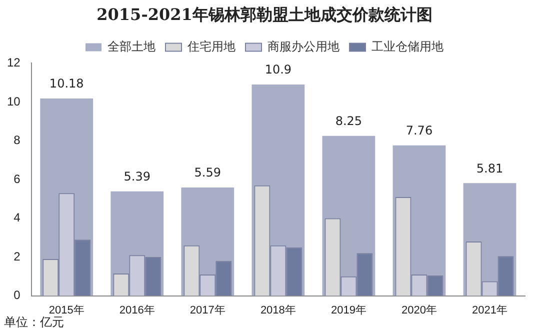 The width and height of the screenshot is (533, 335). What do you see at coordinates (208, 173) in the screenshot?
I see `data-label: 5.59` at bounding box center [208, 173].